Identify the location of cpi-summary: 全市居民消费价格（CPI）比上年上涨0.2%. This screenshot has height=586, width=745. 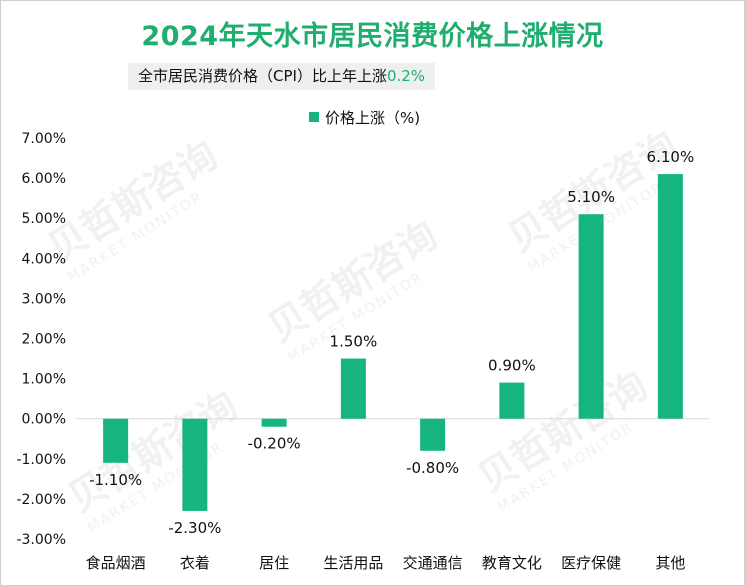
(282, 76).